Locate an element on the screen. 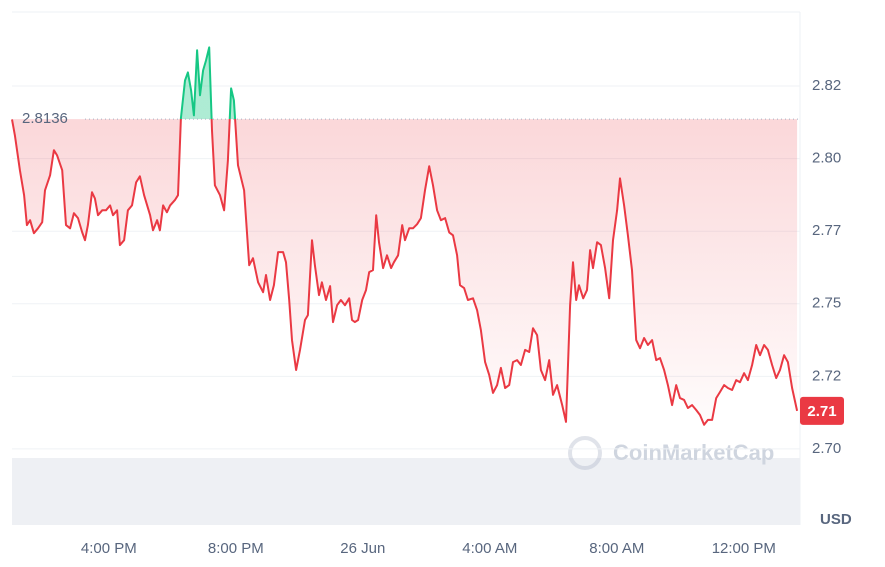 The height and width of the screenshot is (567, 885). watermark: CoinMarketCap is located at coordinates (693, 452).